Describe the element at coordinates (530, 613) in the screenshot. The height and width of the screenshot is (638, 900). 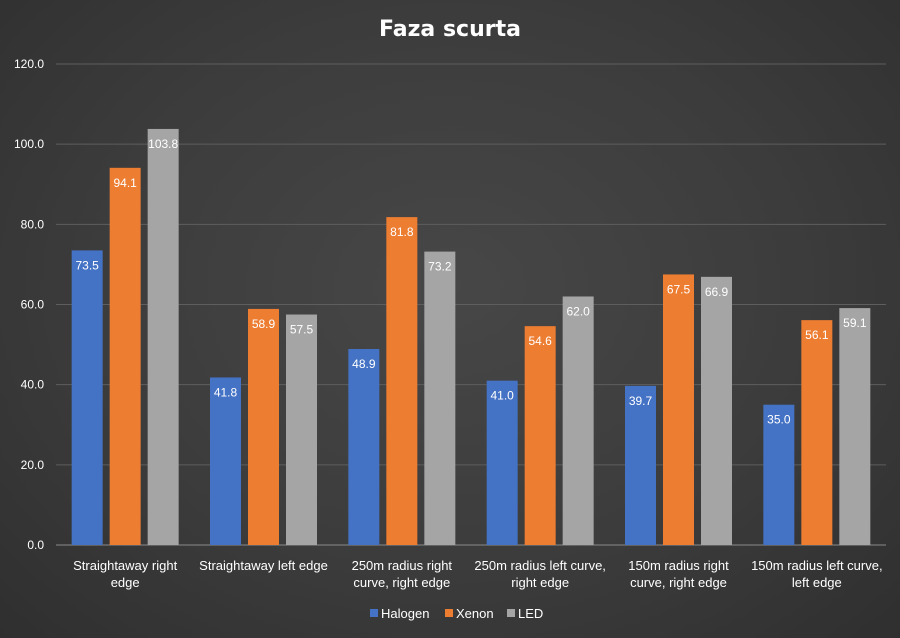
I see `legend-label: LED` at that location.